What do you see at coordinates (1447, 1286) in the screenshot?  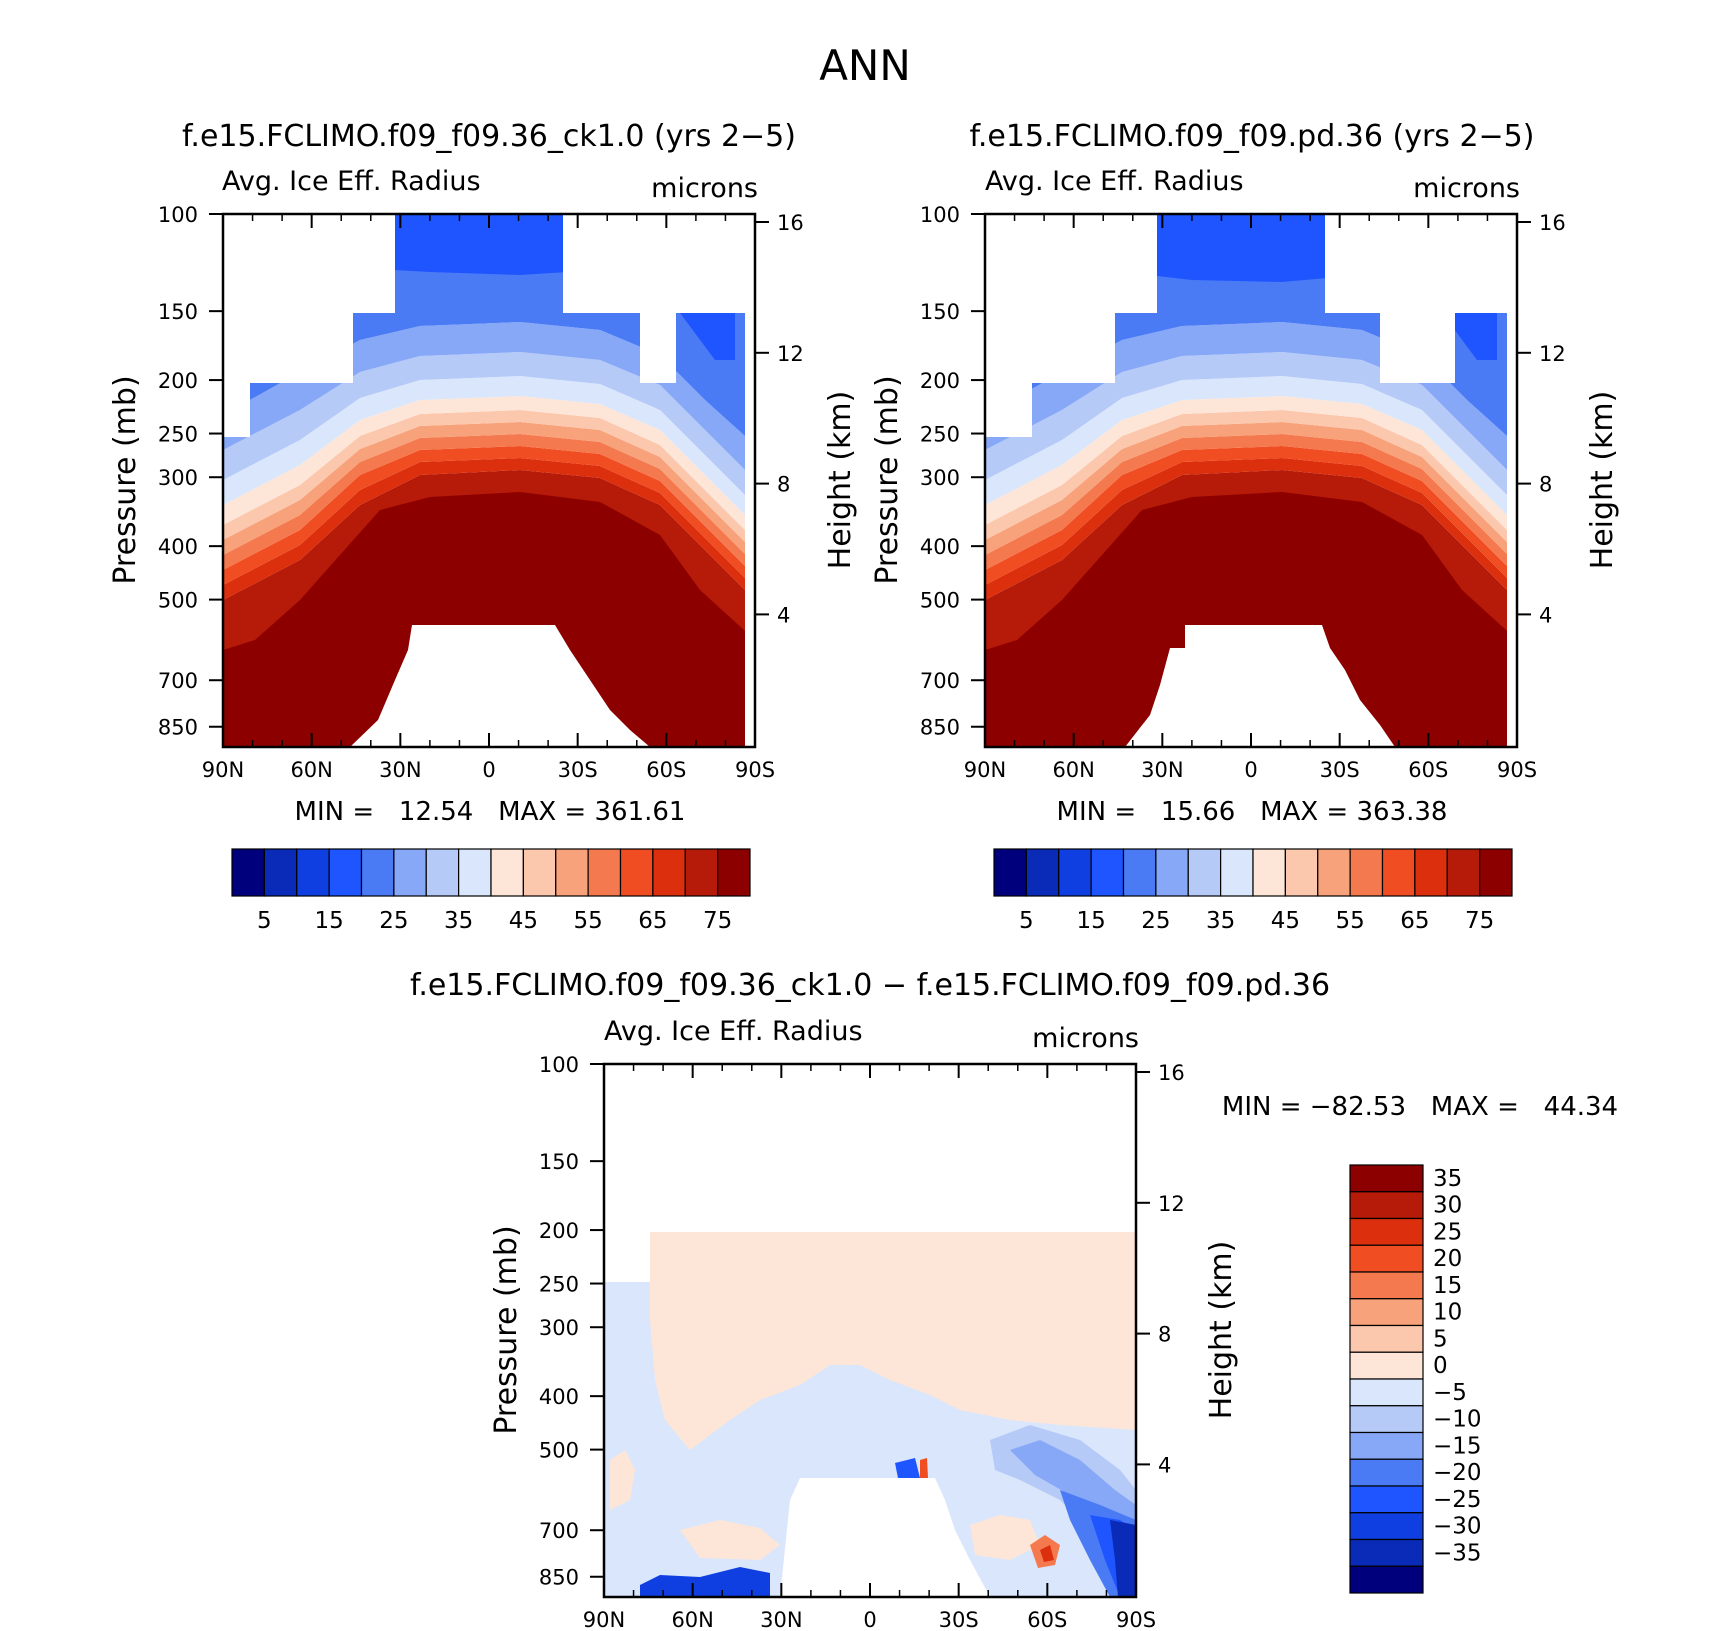 I see `colorbar-label: 15` at bounding box center [1447, 1286].